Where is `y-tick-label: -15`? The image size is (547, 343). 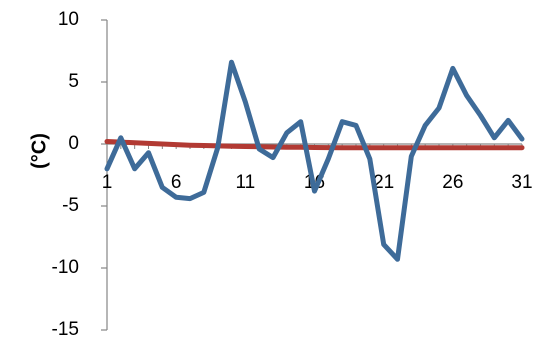 y-tick-label: -15 is located at coordinates (65, 329).